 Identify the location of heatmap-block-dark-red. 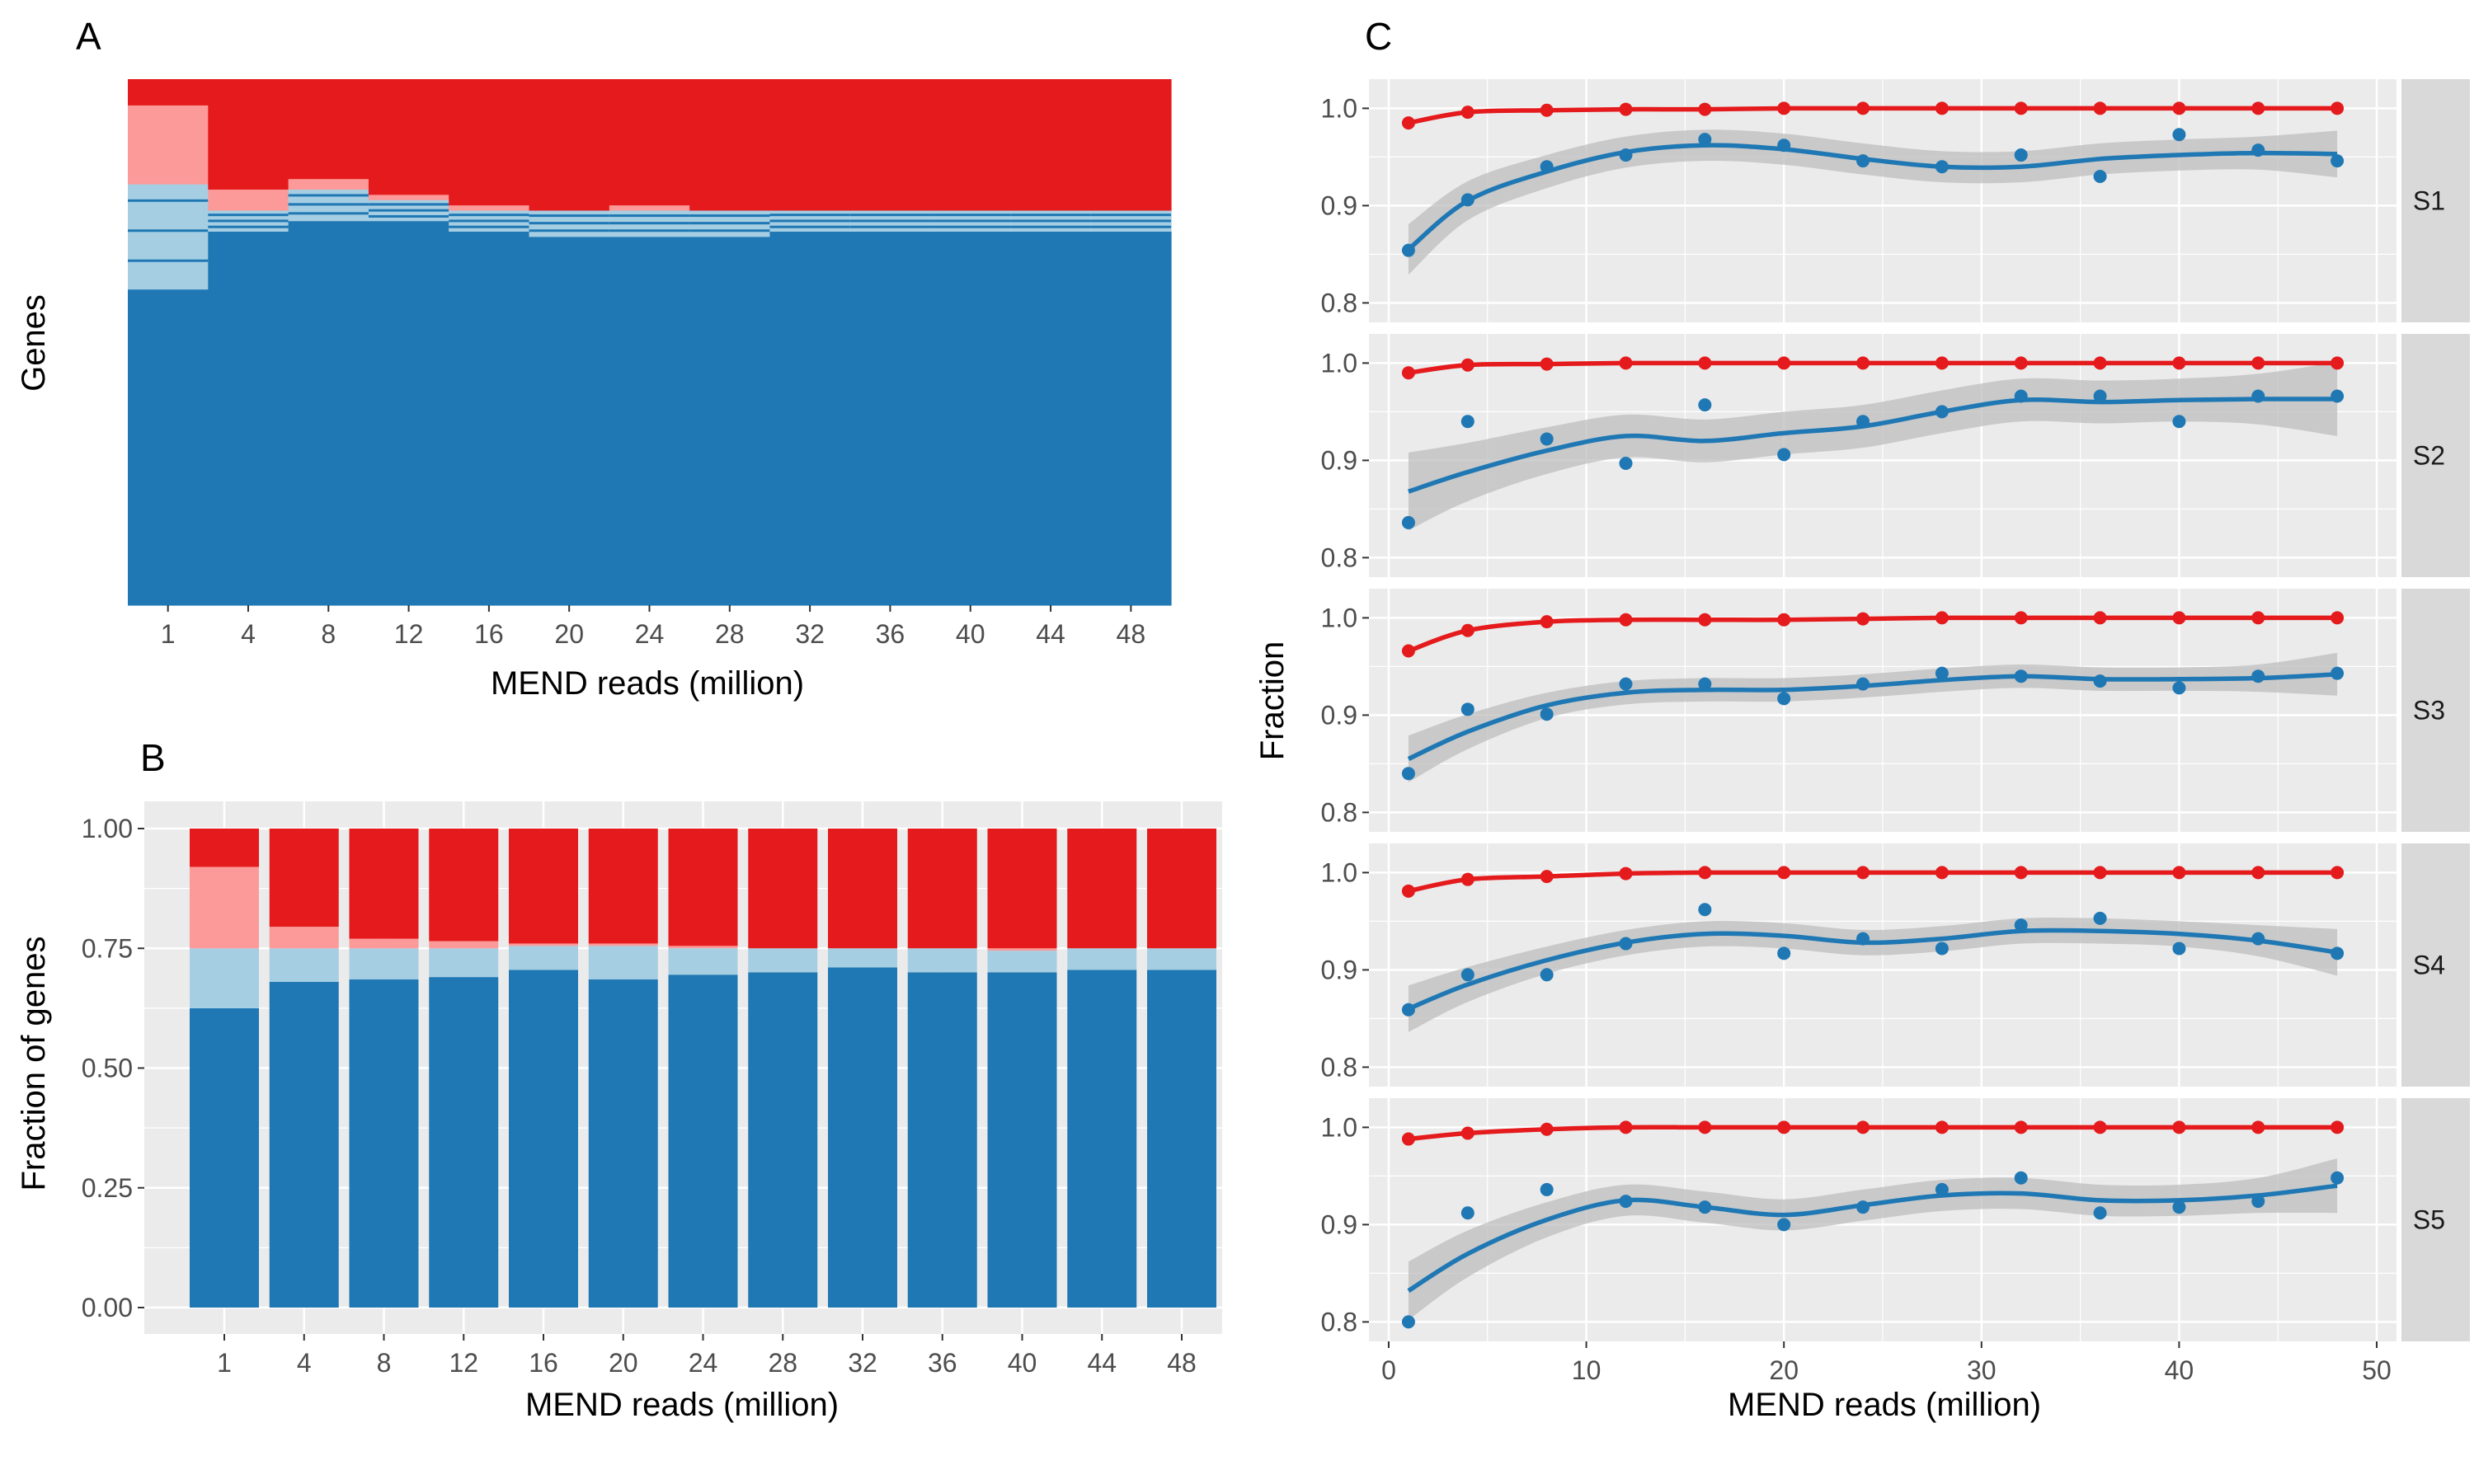
(1051, 145).